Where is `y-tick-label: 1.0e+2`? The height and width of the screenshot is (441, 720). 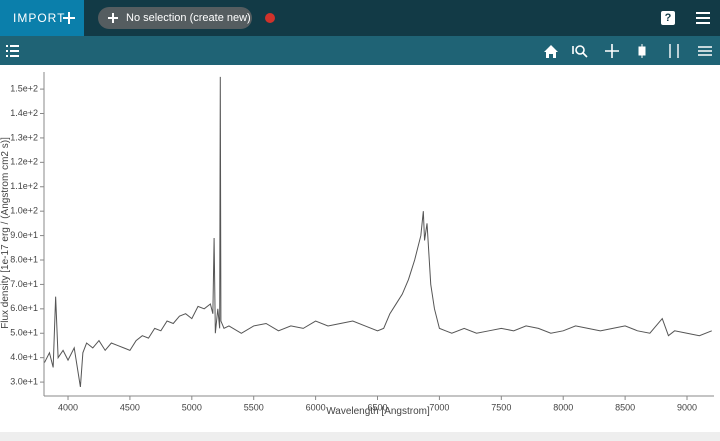
y-tick-label: 1.0e+2 is located at coordinates (24, 211).